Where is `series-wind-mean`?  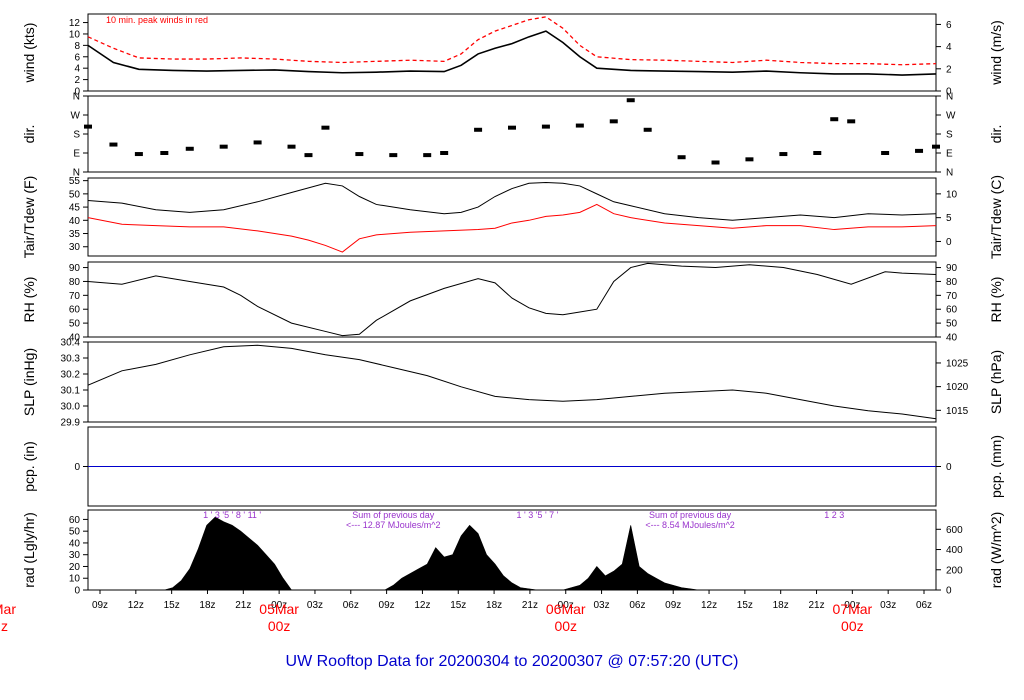 series-wind-mean is located at coordinates (512, 53).